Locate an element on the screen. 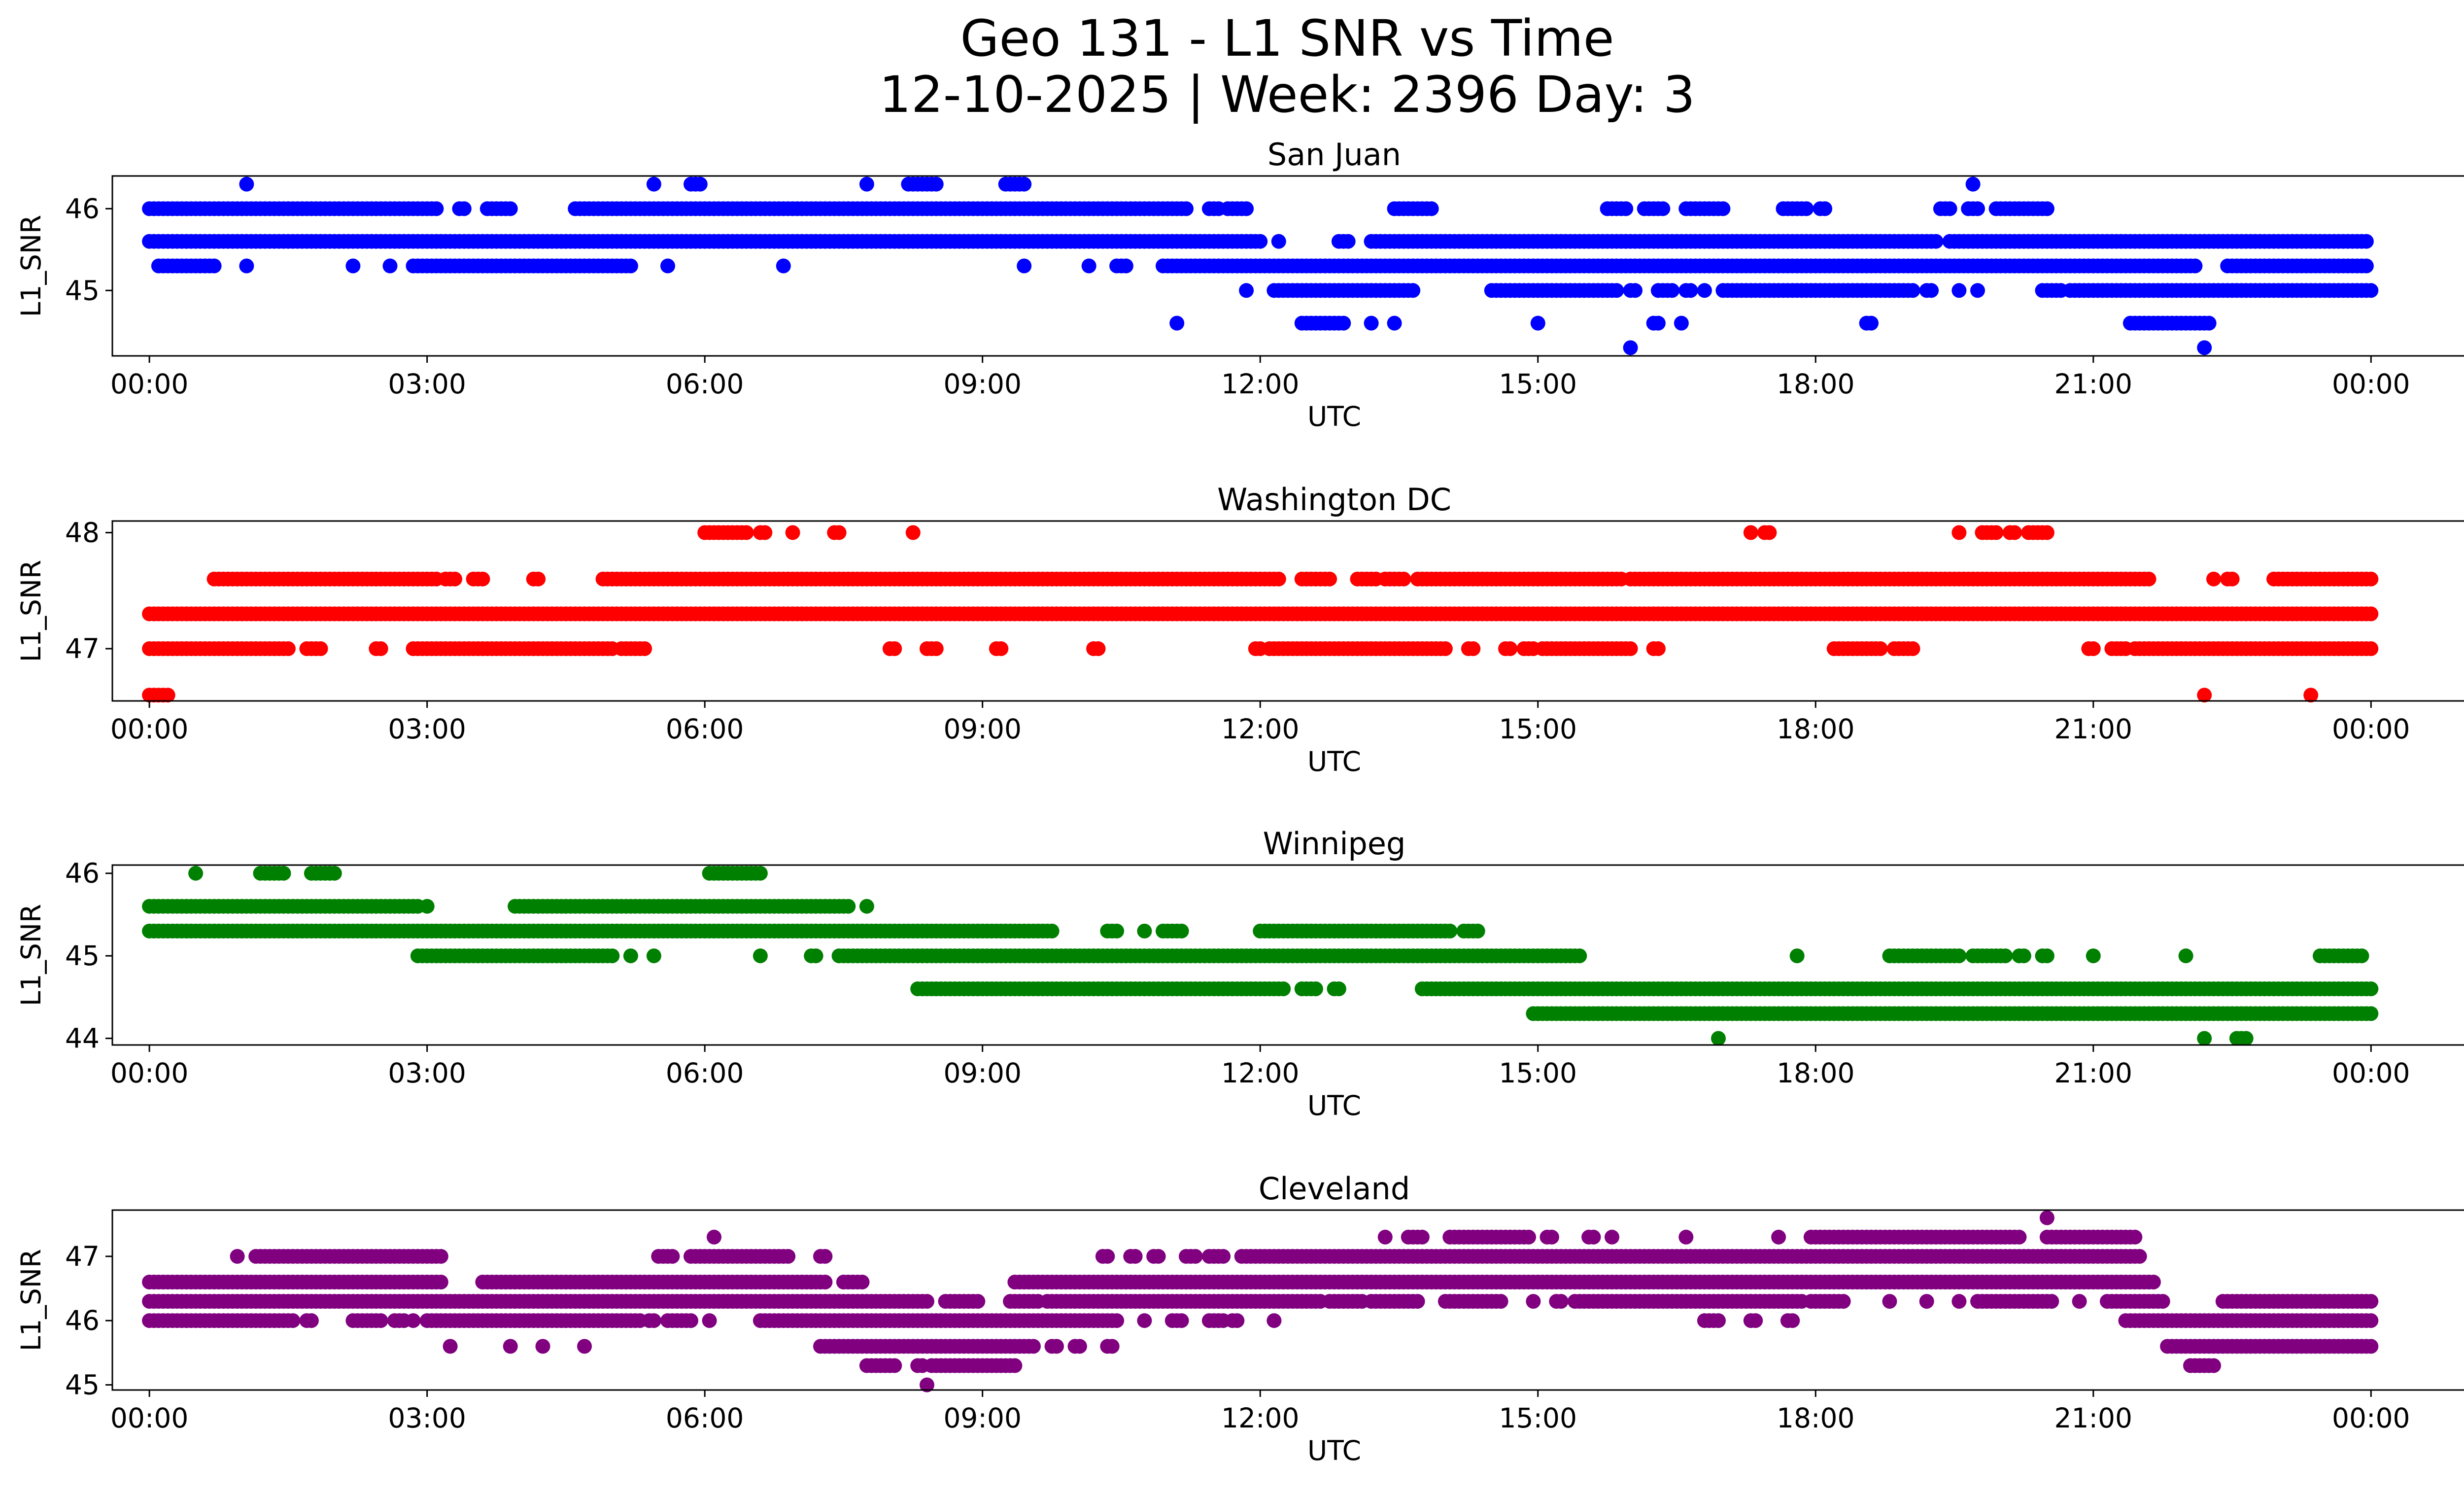 Image resolution: width=2464 pixels, height=1495 pixels. x-tick-label: 15:00 is located at coordinates (1538, 729).